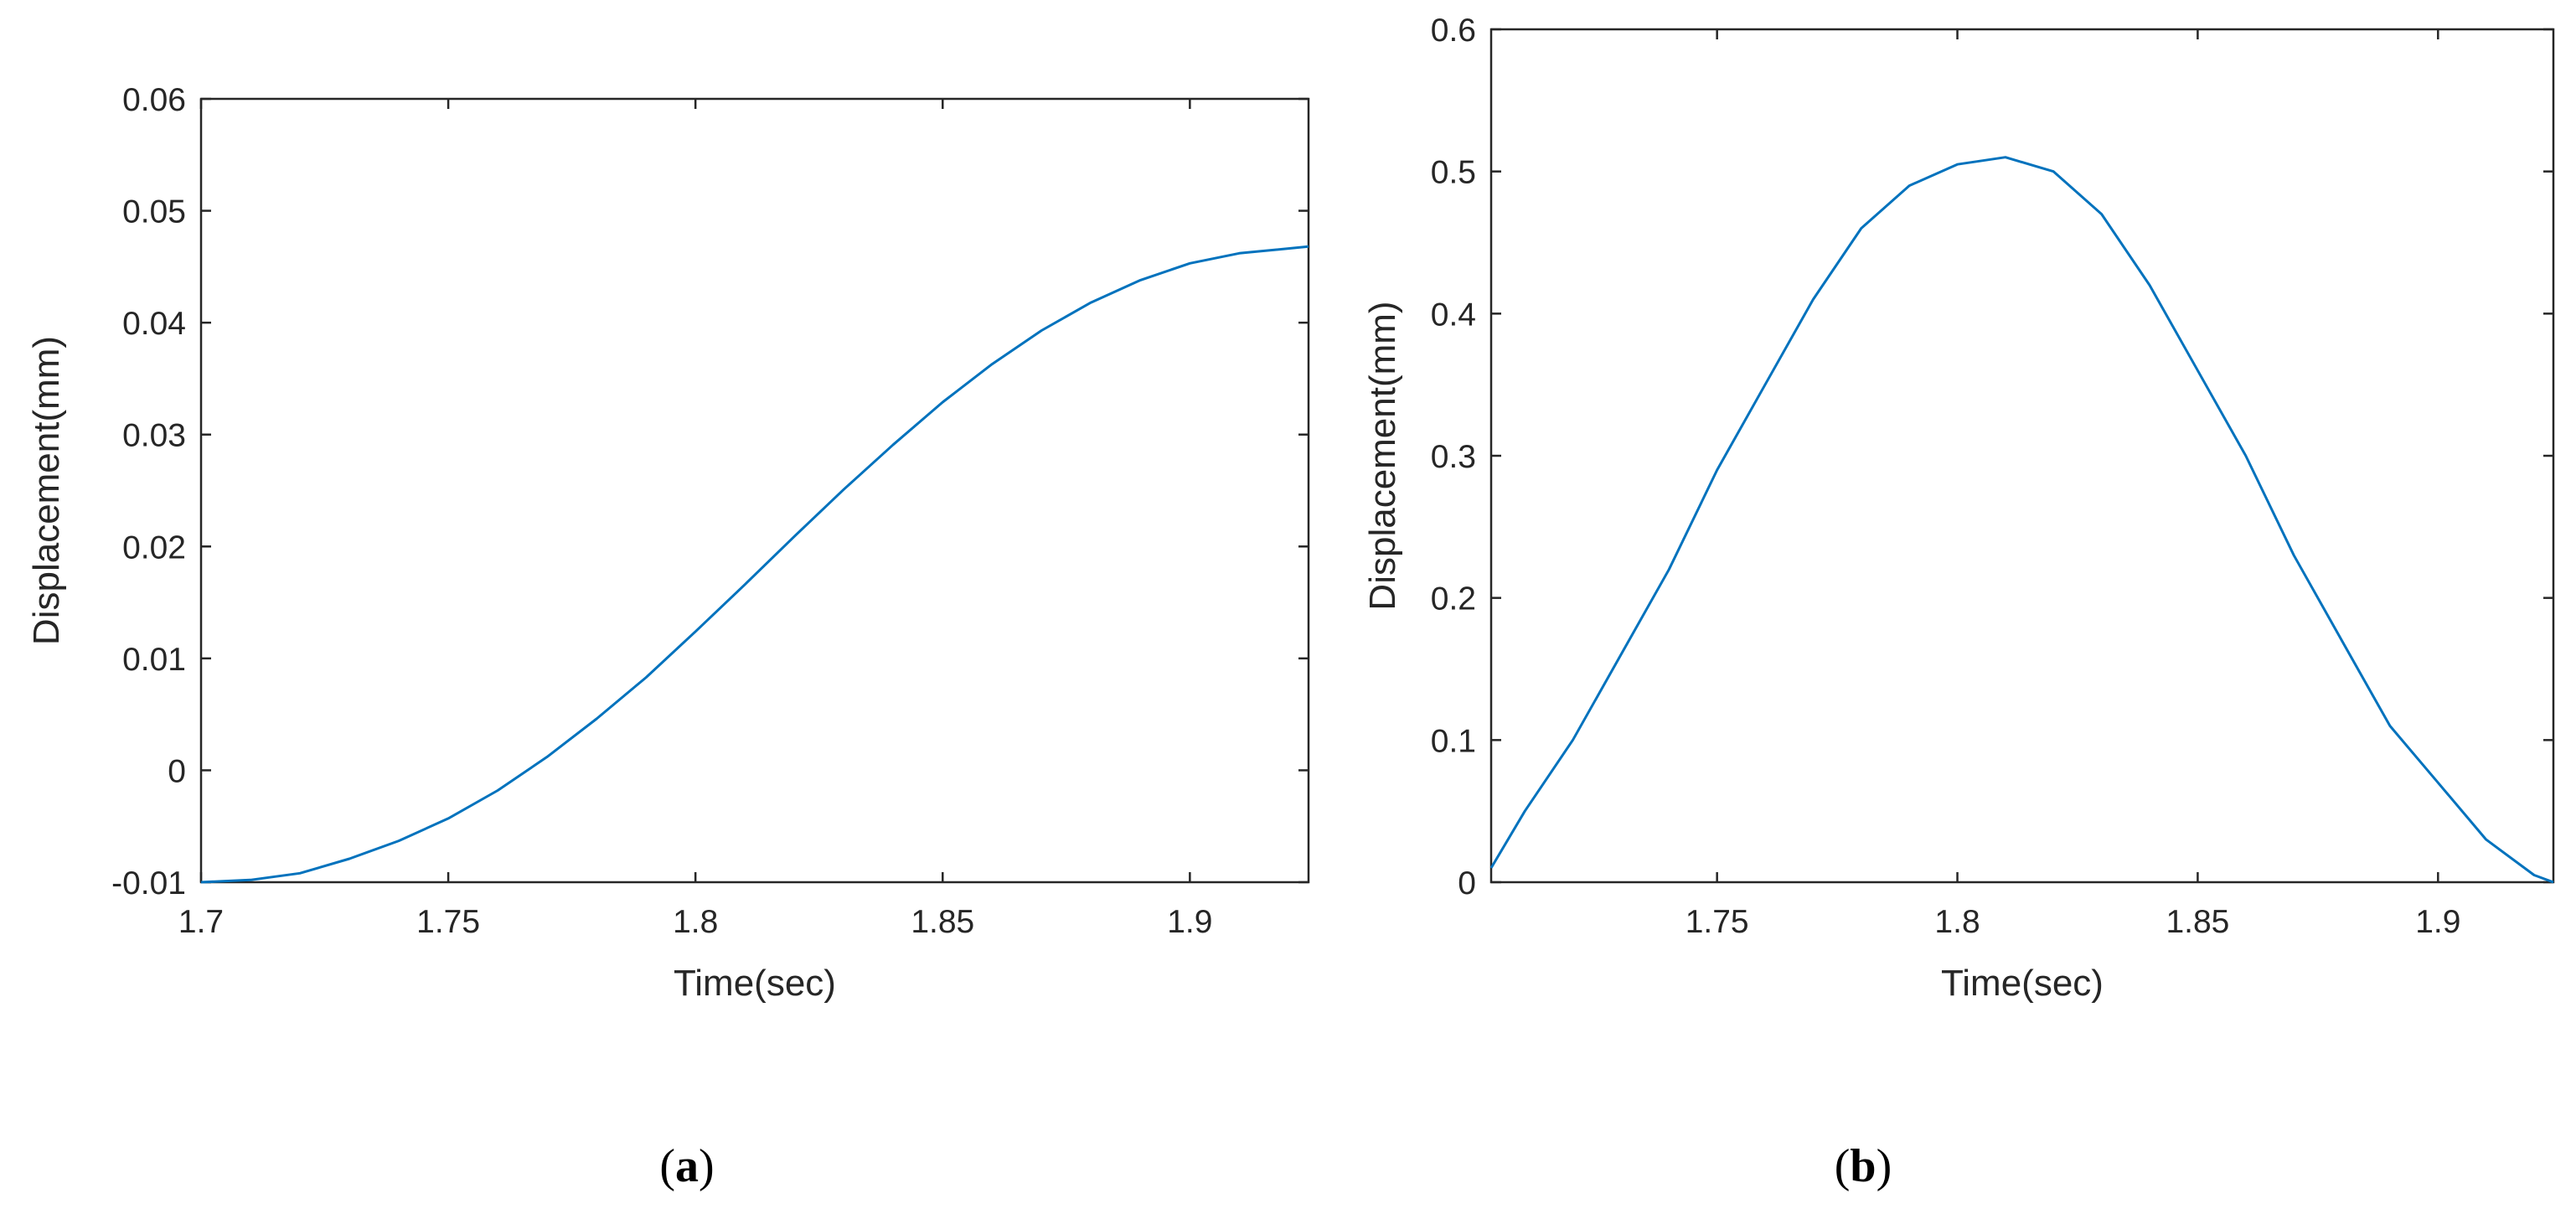 Image resolution: width=2576 pixels, height=1219 pixels. What do you see at coordinates (154, 324) in the screenshot?
I see `y-tick-label: 0.04` at bounding box center [154, 324].